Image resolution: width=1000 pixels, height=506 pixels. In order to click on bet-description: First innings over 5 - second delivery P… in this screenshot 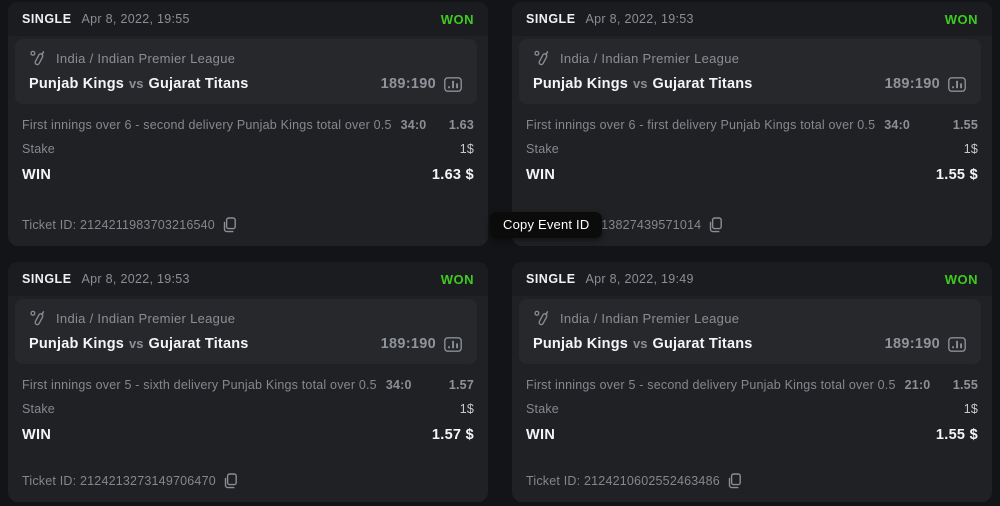, I will do `click(711, 385)`.